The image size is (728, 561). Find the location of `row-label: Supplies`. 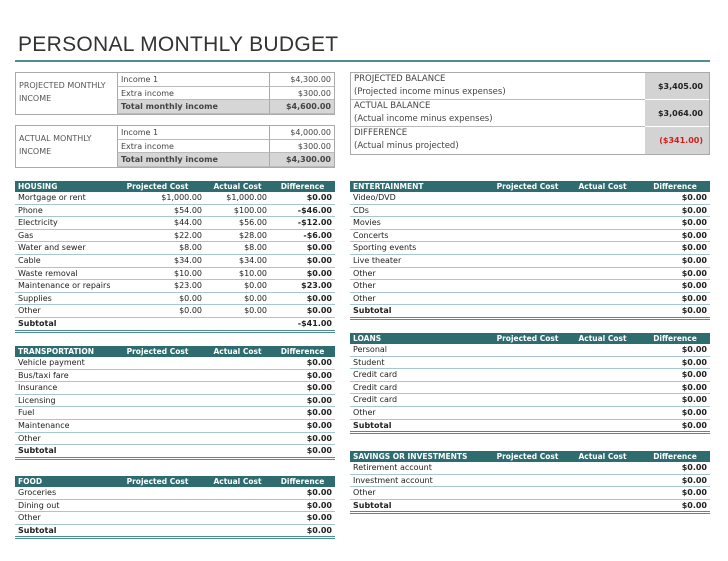

row-label: Supplies is located at coordinates (62, 299).